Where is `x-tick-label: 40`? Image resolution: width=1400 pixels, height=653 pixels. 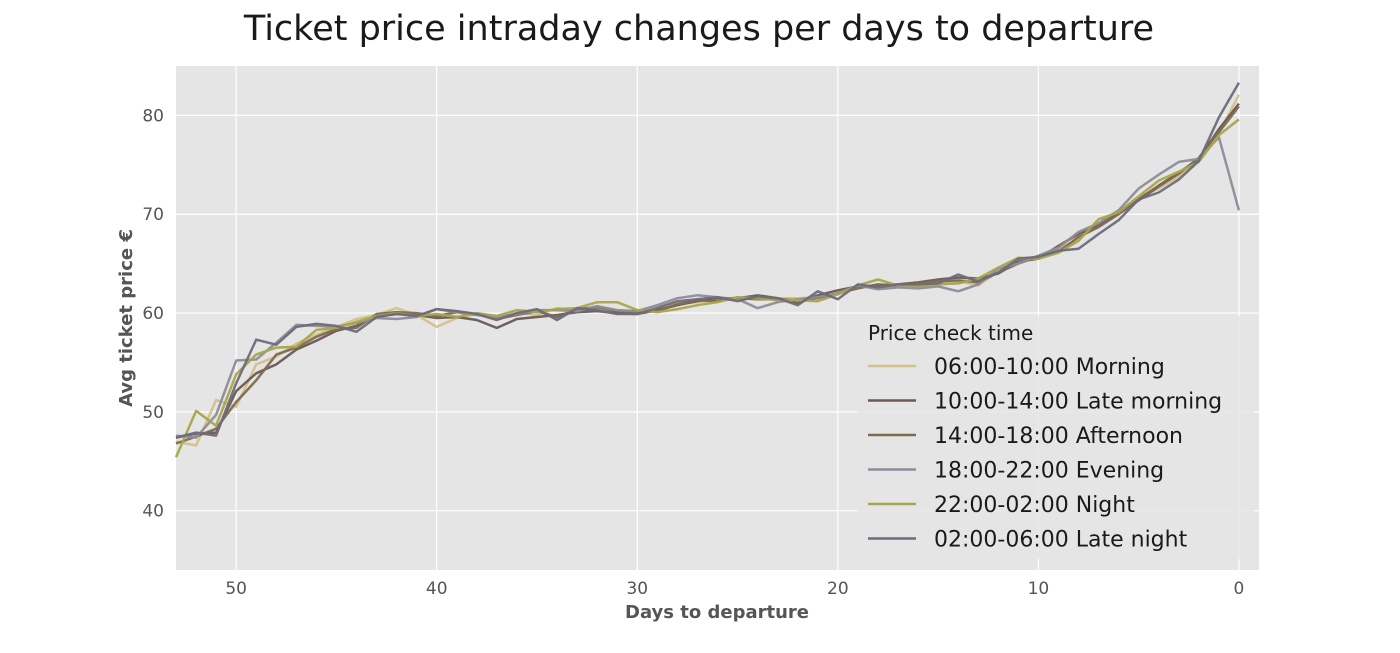
x-tick-label: 40 is located at coordinates (437, 589).